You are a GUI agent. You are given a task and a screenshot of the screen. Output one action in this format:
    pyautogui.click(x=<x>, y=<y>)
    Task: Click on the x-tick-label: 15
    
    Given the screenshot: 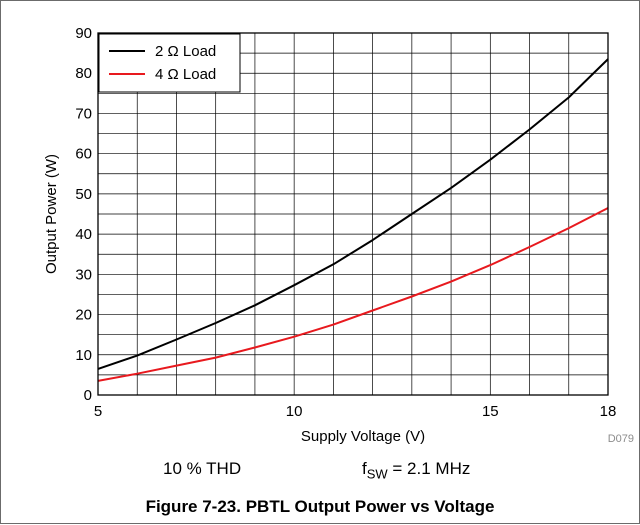 What is the action you would take?
    pyautogui.click(x=490, y=411)
    